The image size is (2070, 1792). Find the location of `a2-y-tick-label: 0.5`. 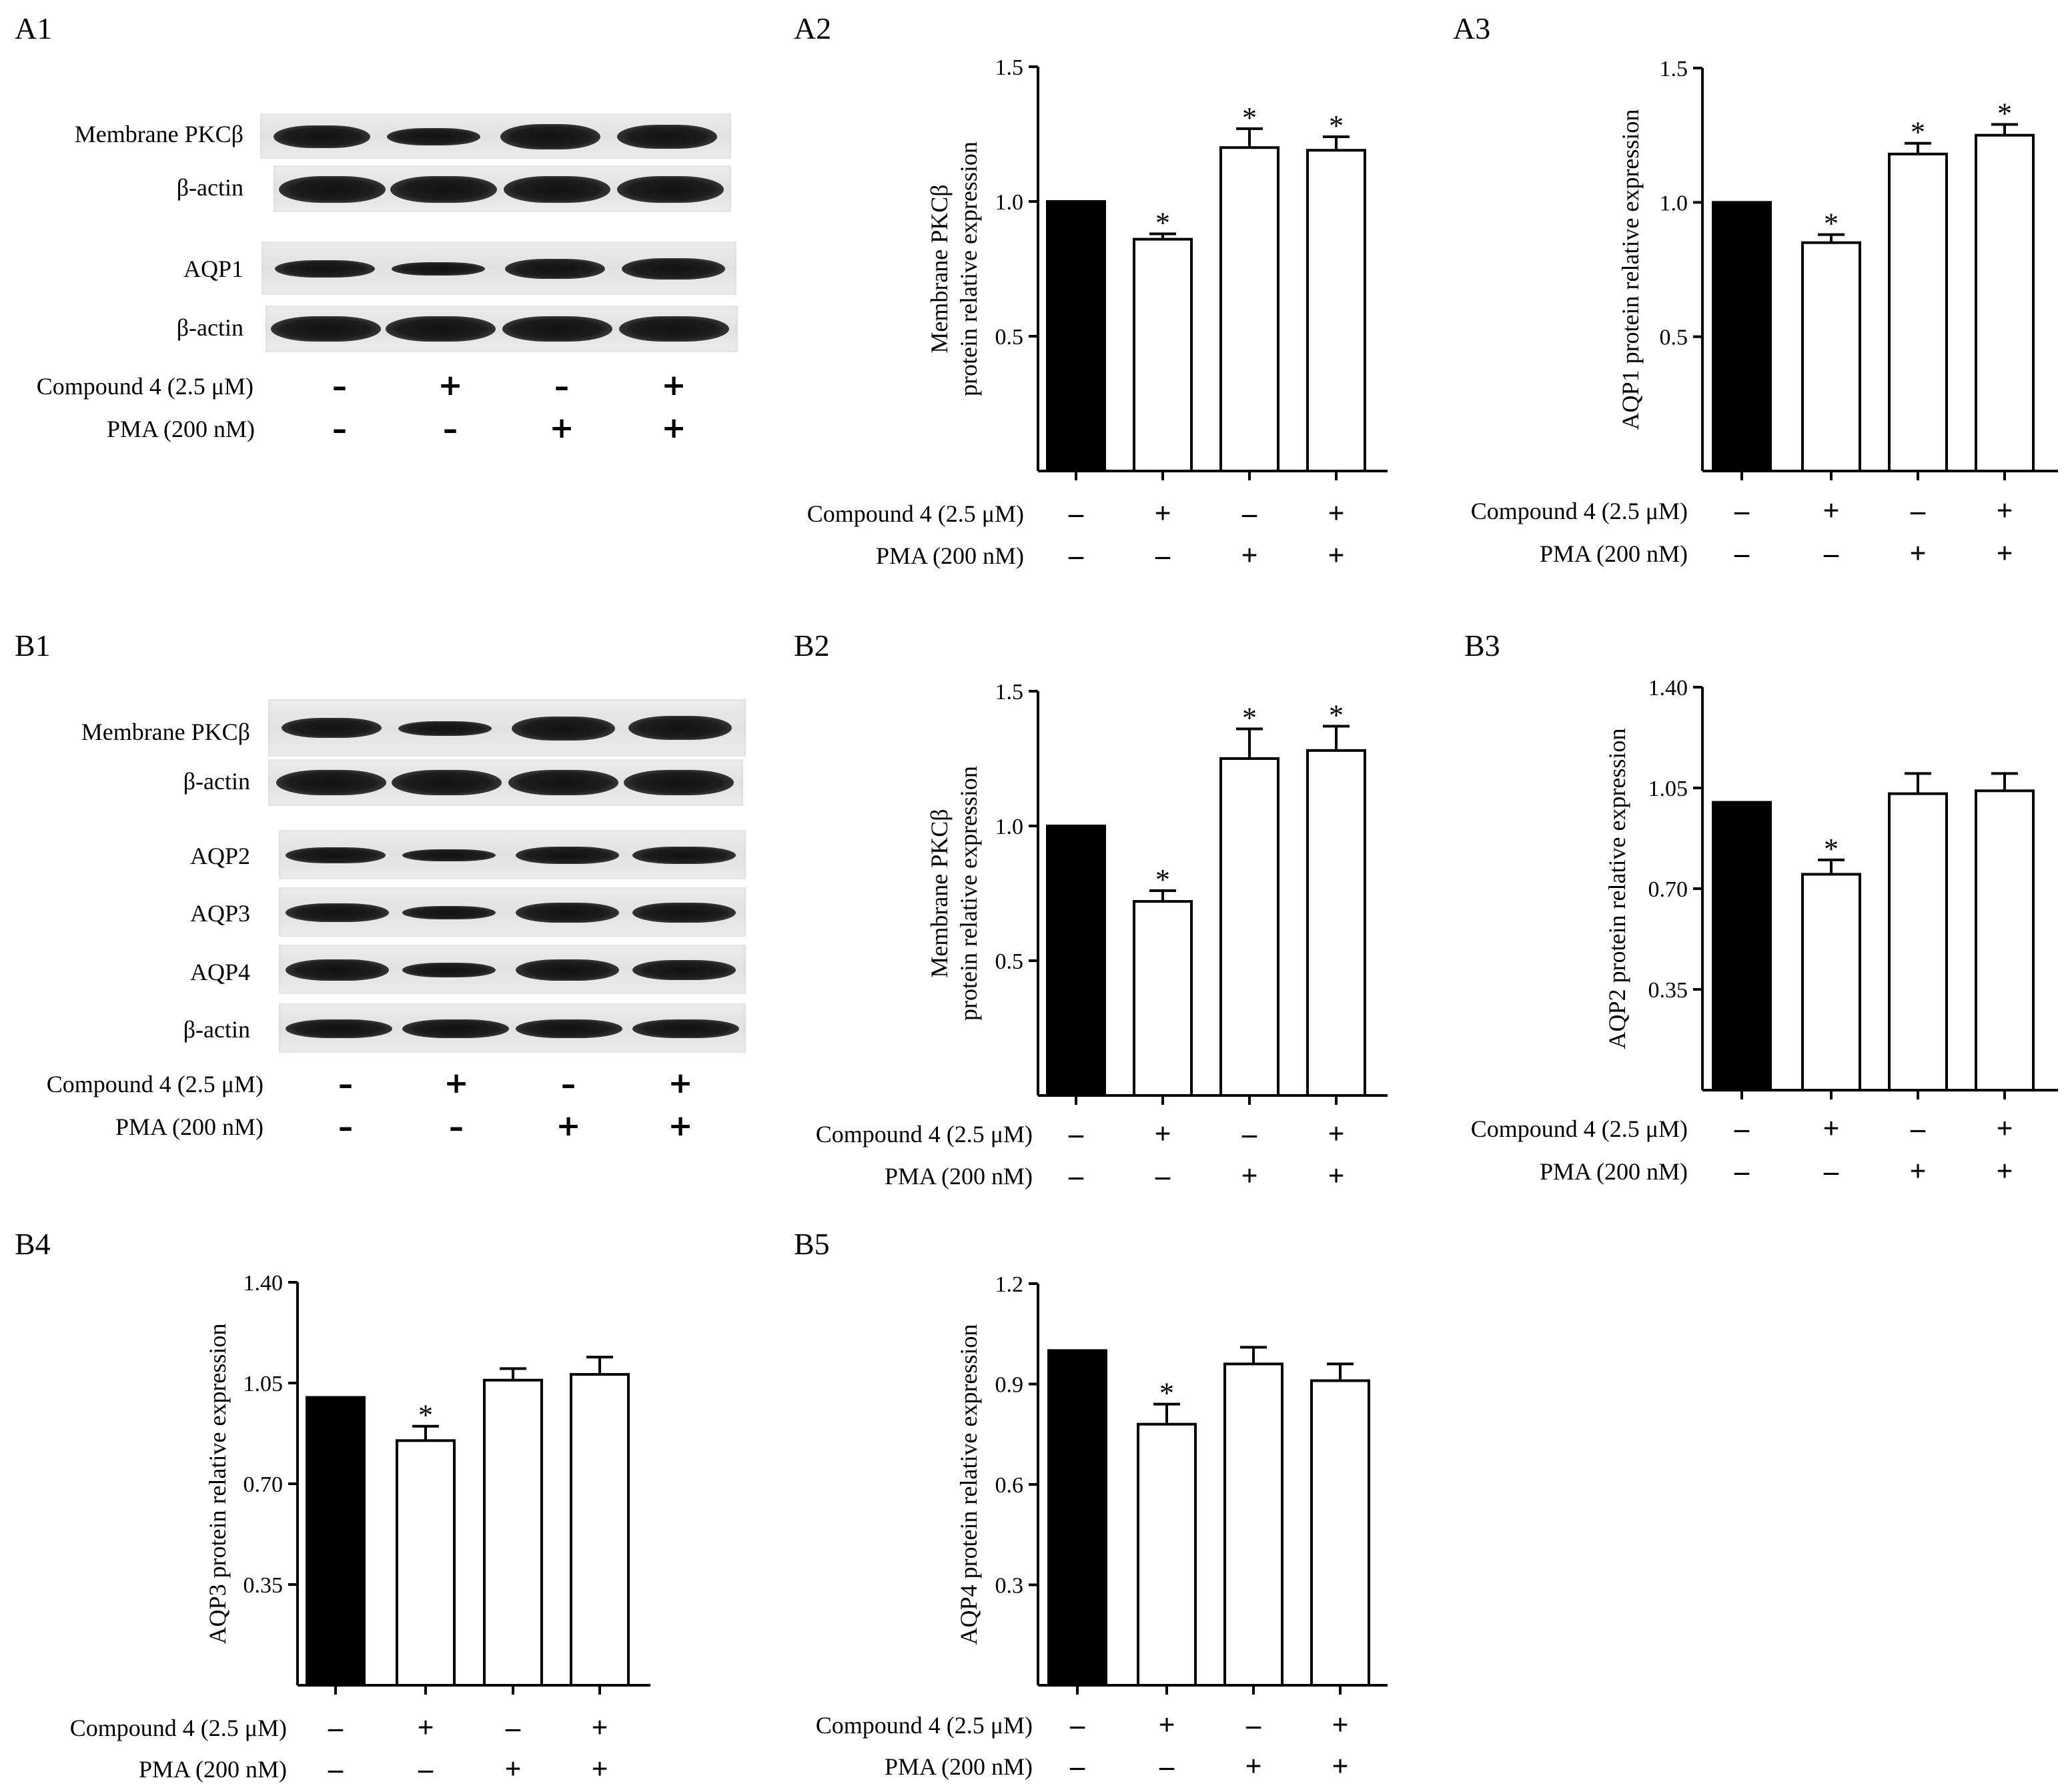

a2-y-tick-label: 0.5 is located at coordinates (1009, 338).